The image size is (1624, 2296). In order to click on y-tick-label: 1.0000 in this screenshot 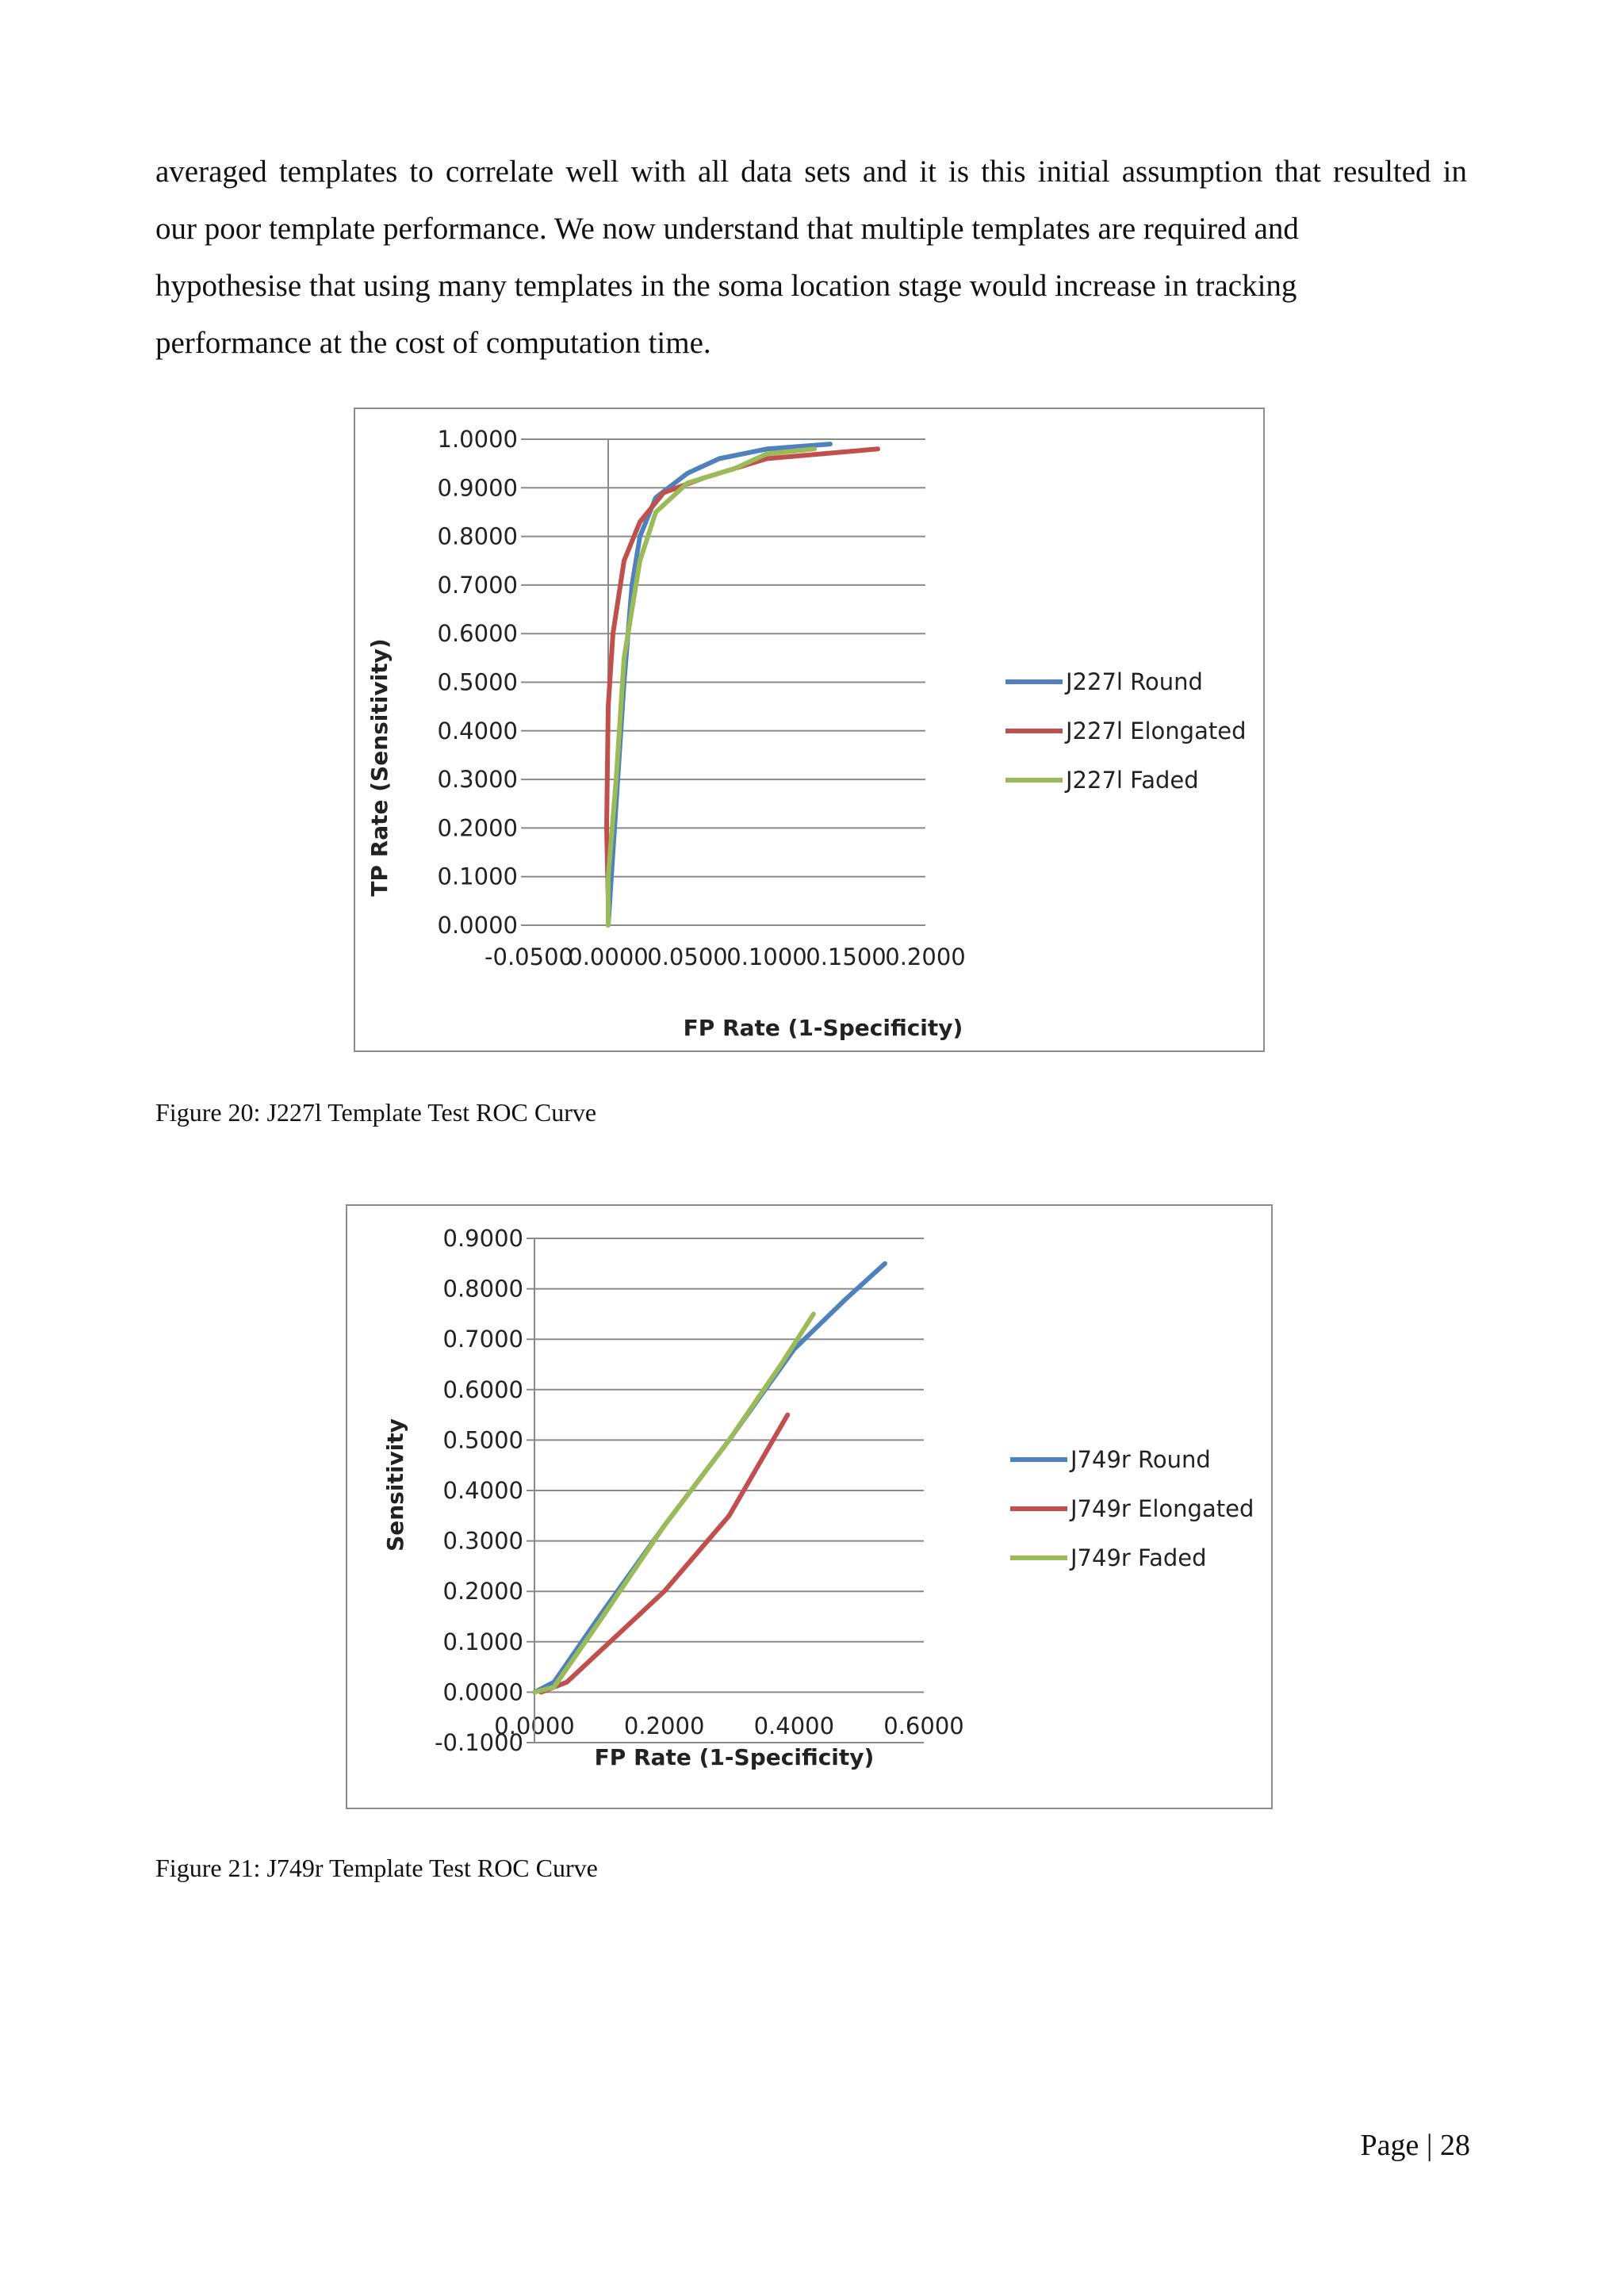, I will do `click(478, 440)`.